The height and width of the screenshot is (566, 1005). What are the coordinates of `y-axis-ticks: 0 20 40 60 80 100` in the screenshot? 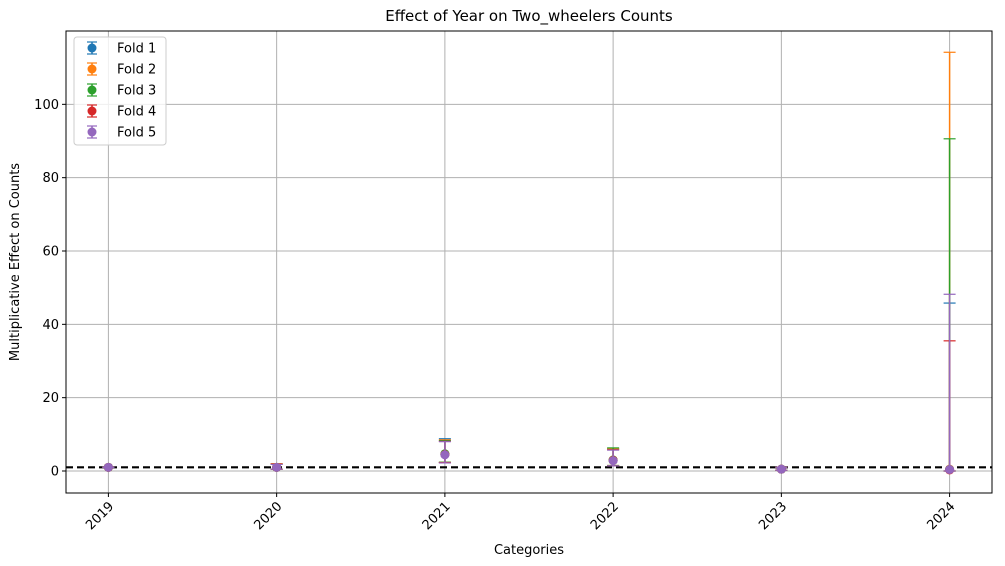 It's located at (50, 289).